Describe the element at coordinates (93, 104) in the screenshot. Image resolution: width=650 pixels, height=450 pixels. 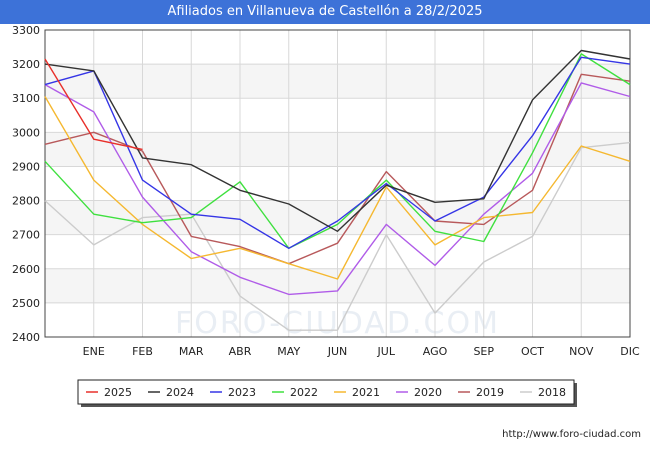
I see `series-line-2025` at that location.